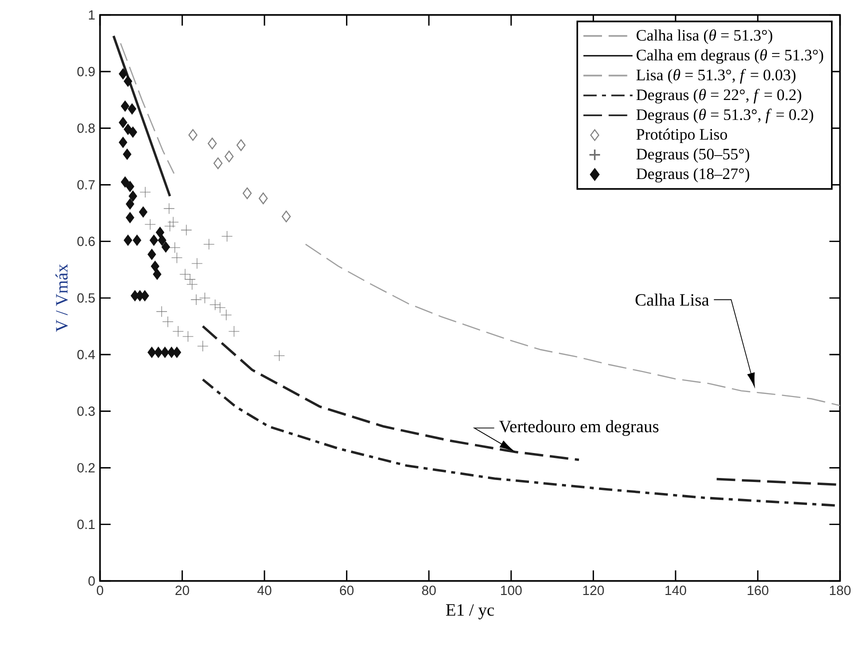  I want to click on x-tick-label: 60, so click(347, 591).